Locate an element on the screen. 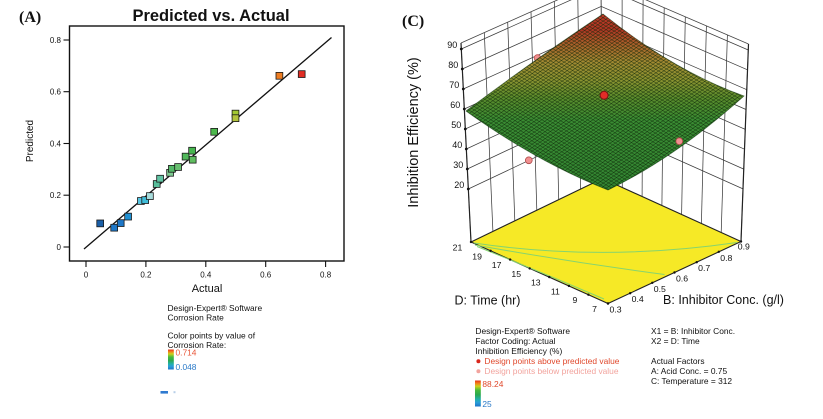  svg-text: 30 is located at coordinates (458, 165).